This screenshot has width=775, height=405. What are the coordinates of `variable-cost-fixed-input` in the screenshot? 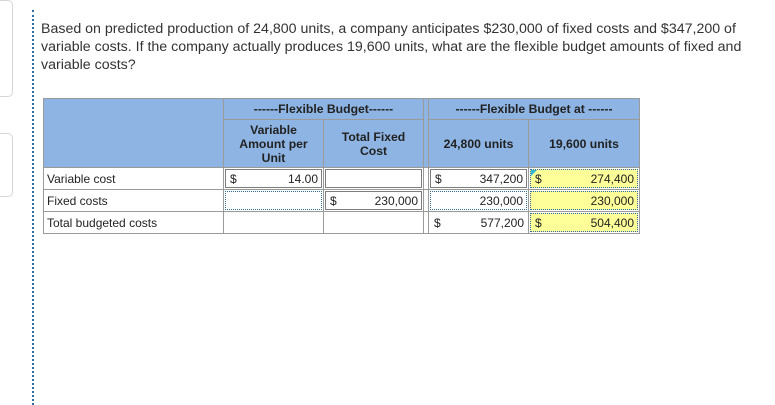 It's located at (373, 178).